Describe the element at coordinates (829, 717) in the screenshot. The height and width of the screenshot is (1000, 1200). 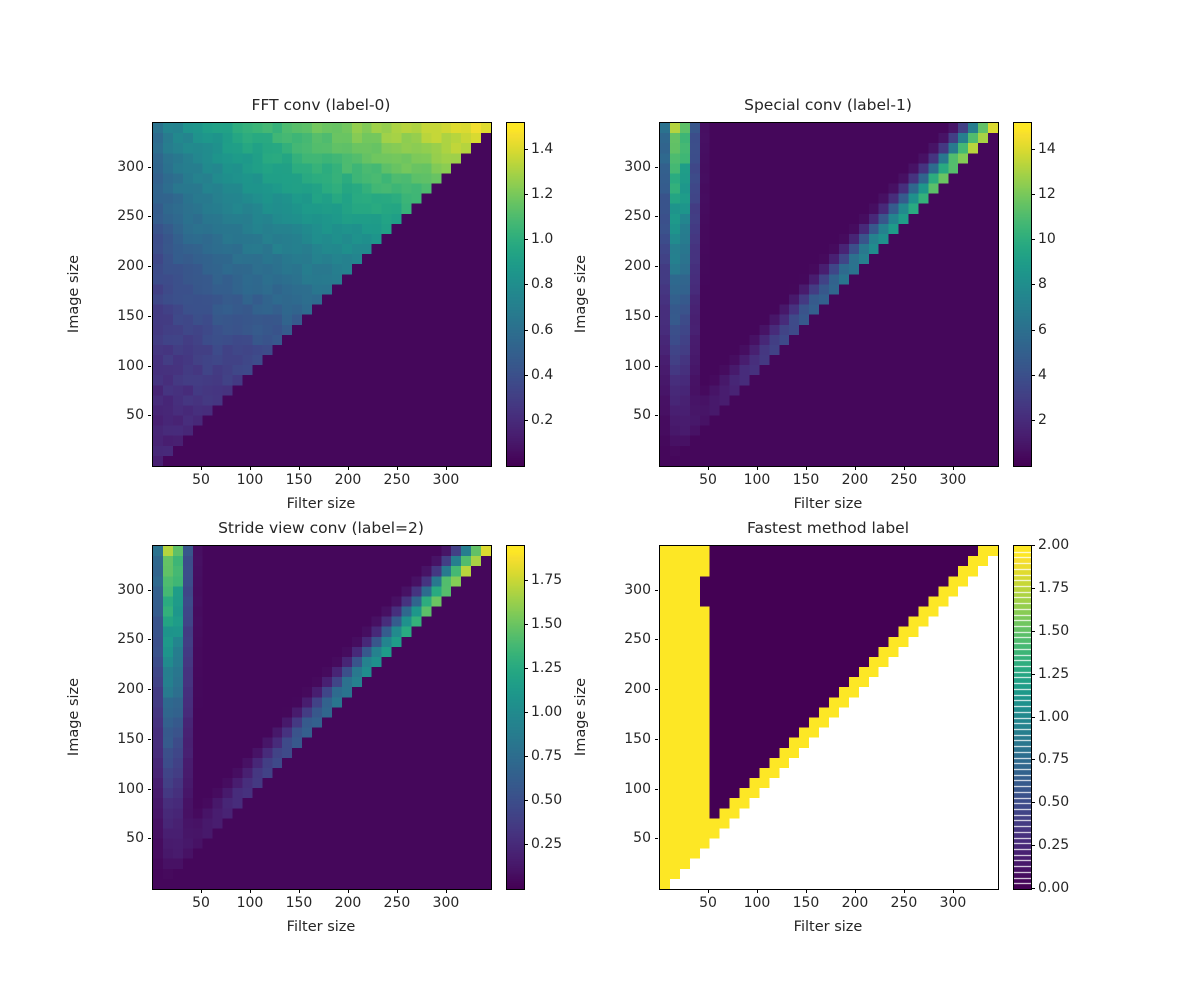
I see `plot-area-fastest-method-label` at that location.